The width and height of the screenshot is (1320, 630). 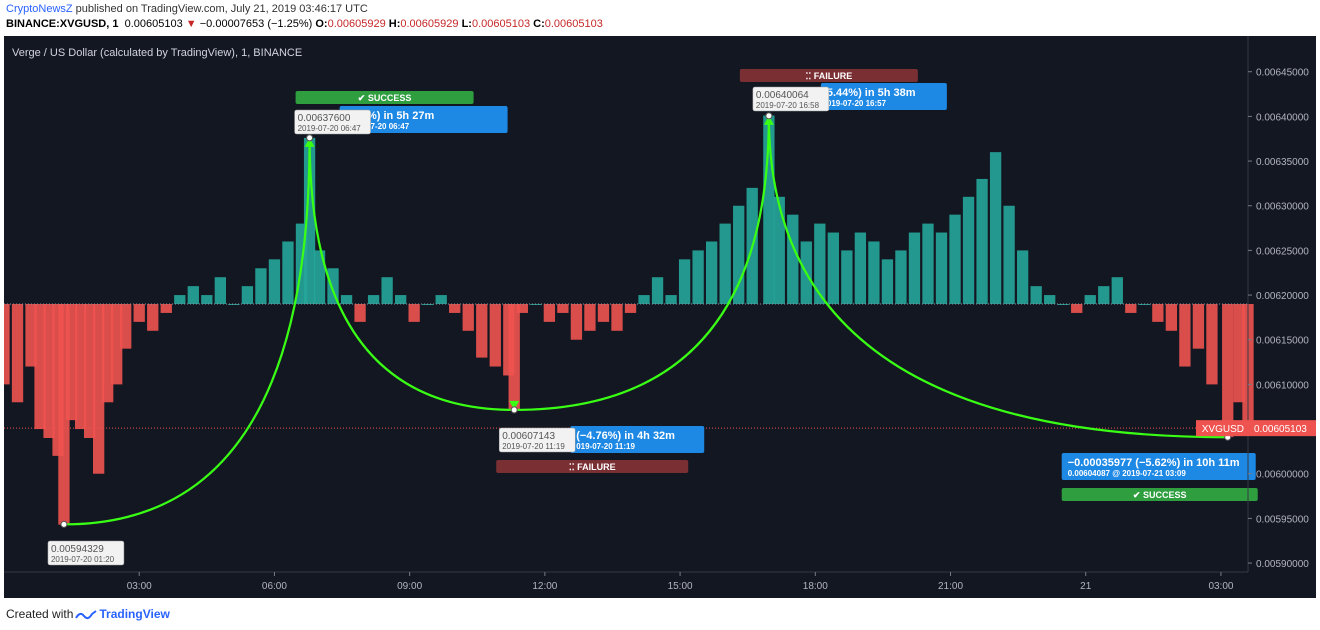 I want to click on projection-change-text: −0.00035977 (−5.62%) in 10h 11m, so click(x=1154, y=463).